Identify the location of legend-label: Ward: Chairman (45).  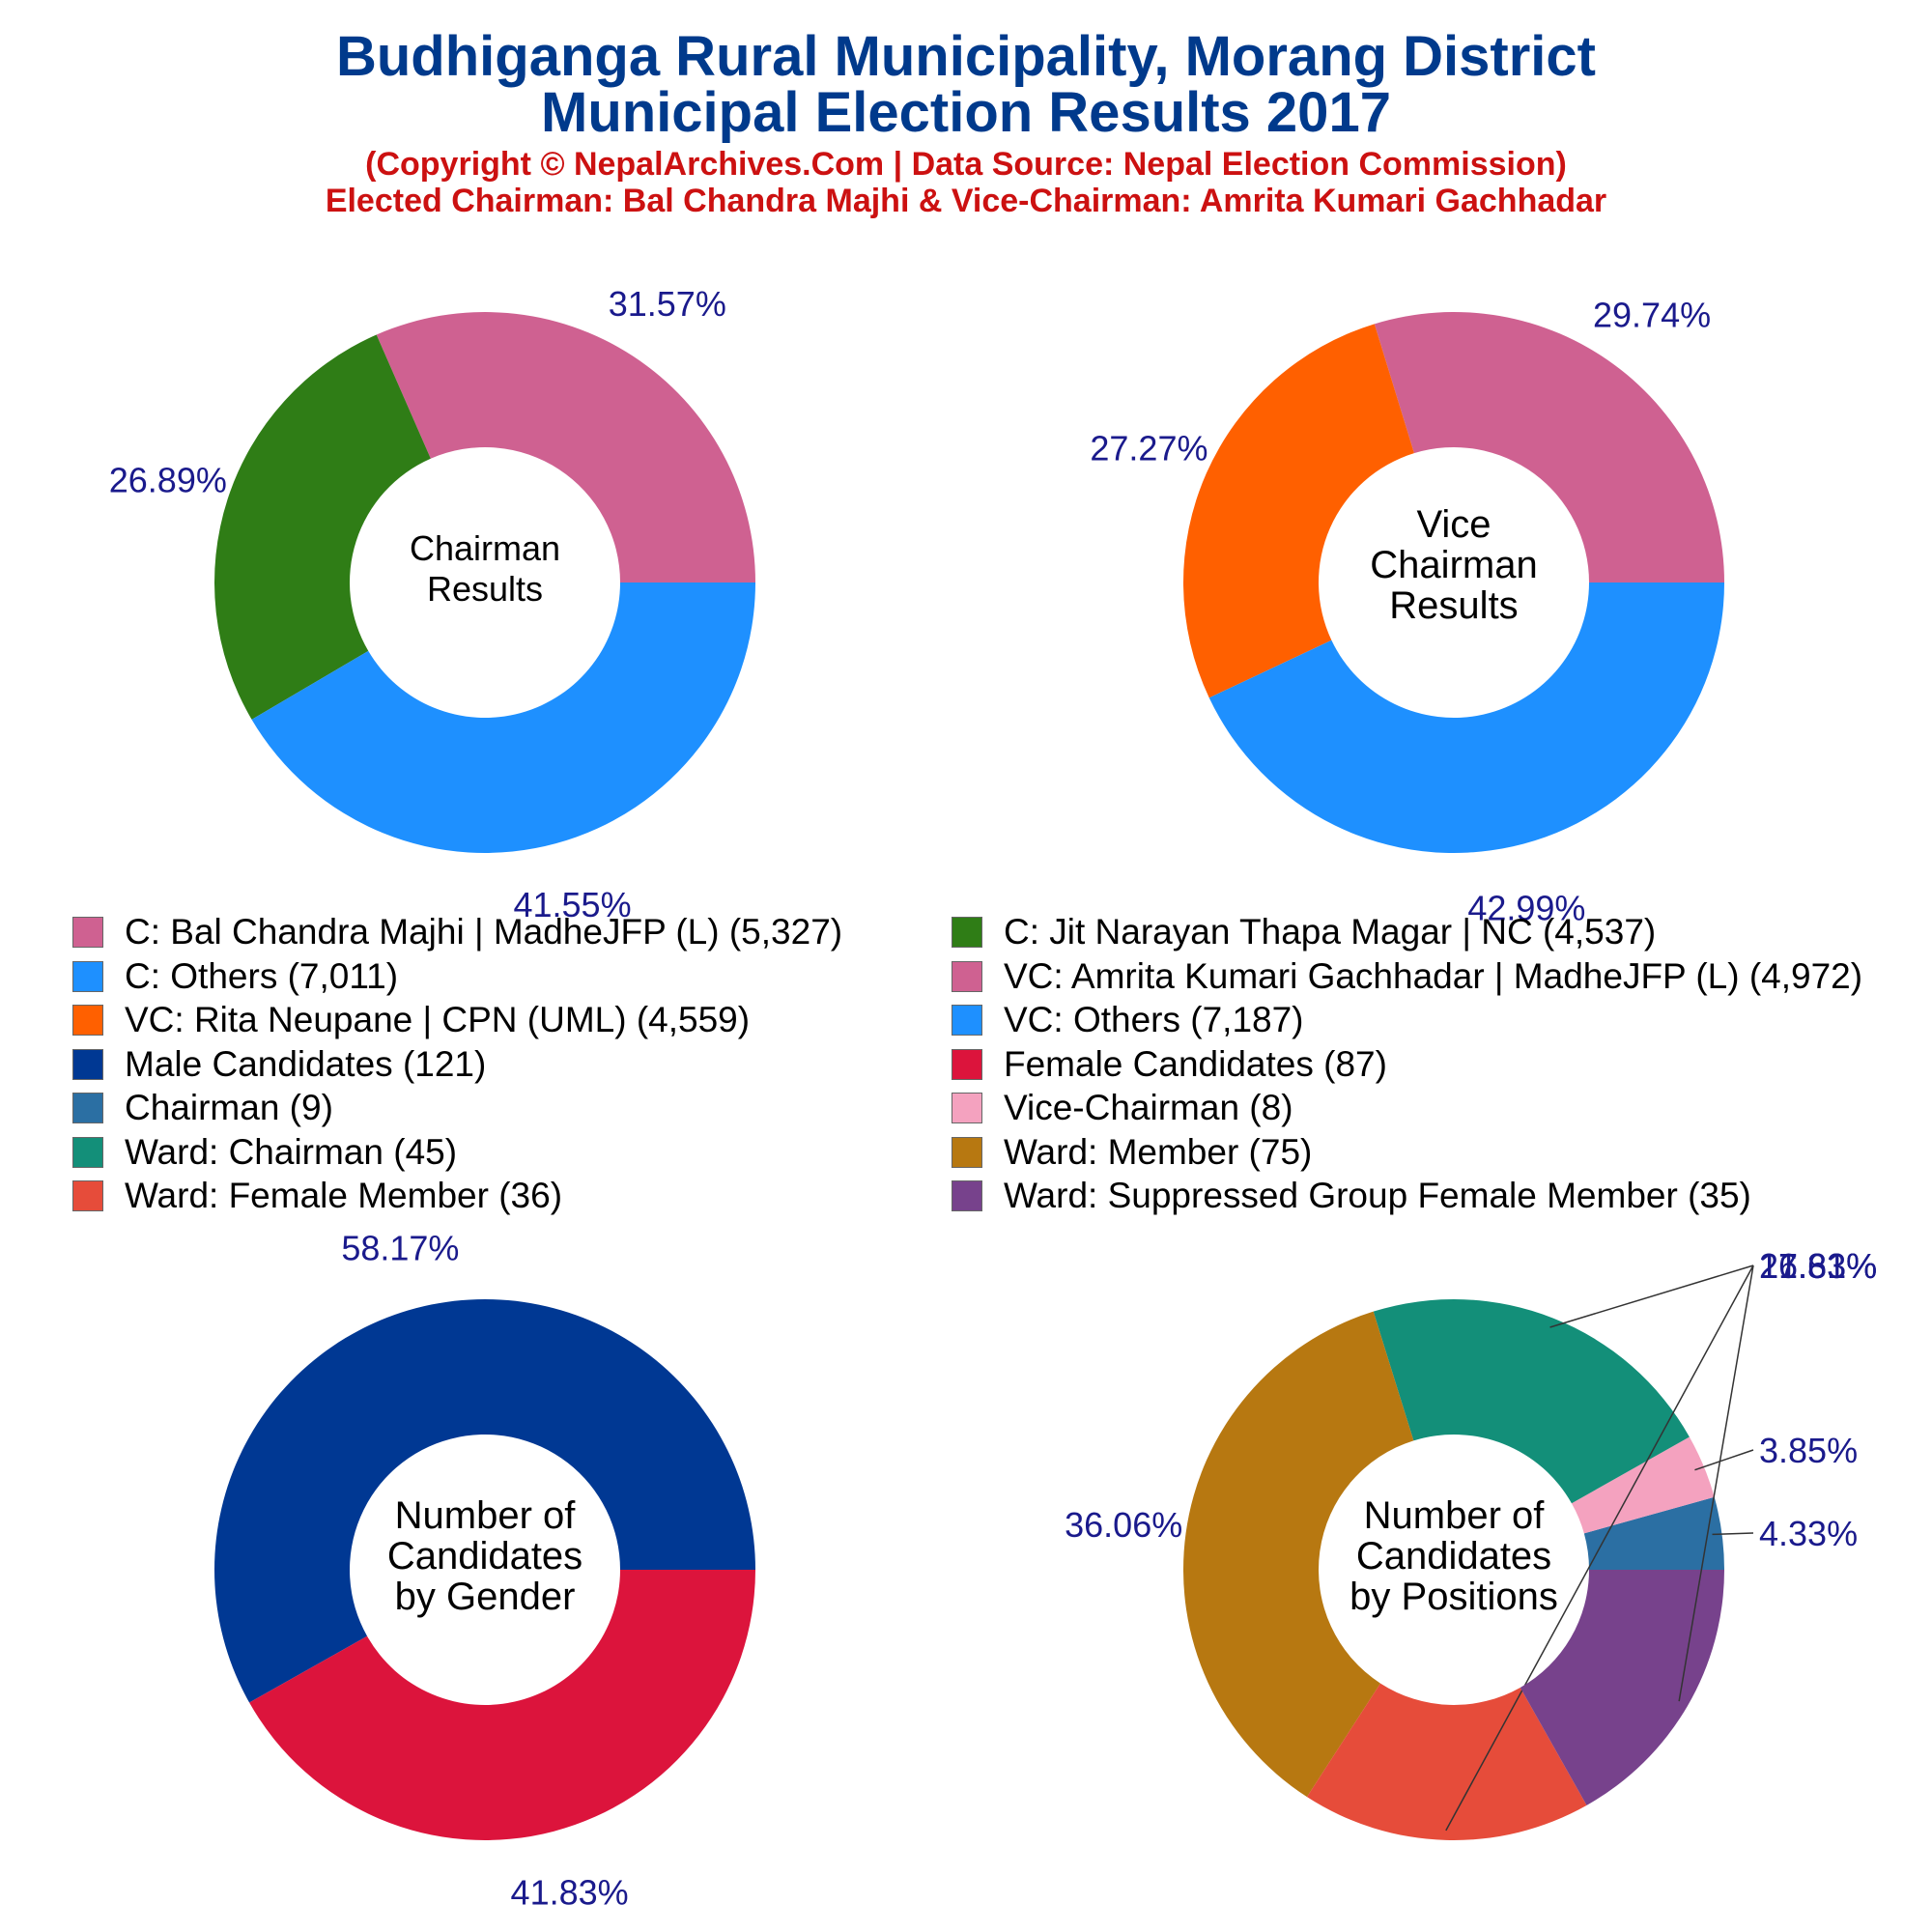
(291, 1151).